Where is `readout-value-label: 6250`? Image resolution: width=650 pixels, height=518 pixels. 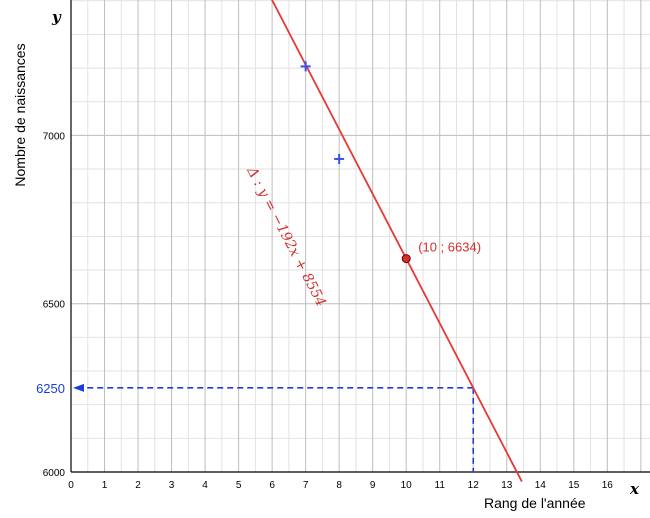
readout-value-label: 6250 is located at coordinates (50, 388).